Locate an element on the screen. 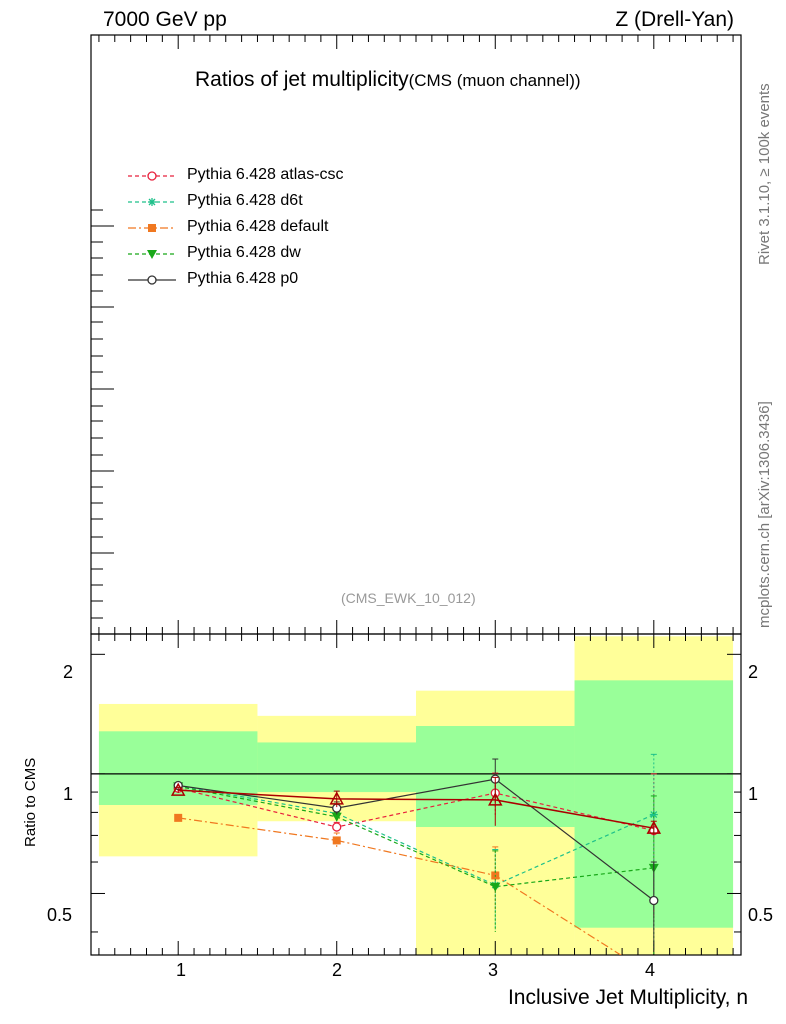 The height and width of the screenshot is (1024, 786). x-tick-label-1: 1 is located at coordinates (181, 970).